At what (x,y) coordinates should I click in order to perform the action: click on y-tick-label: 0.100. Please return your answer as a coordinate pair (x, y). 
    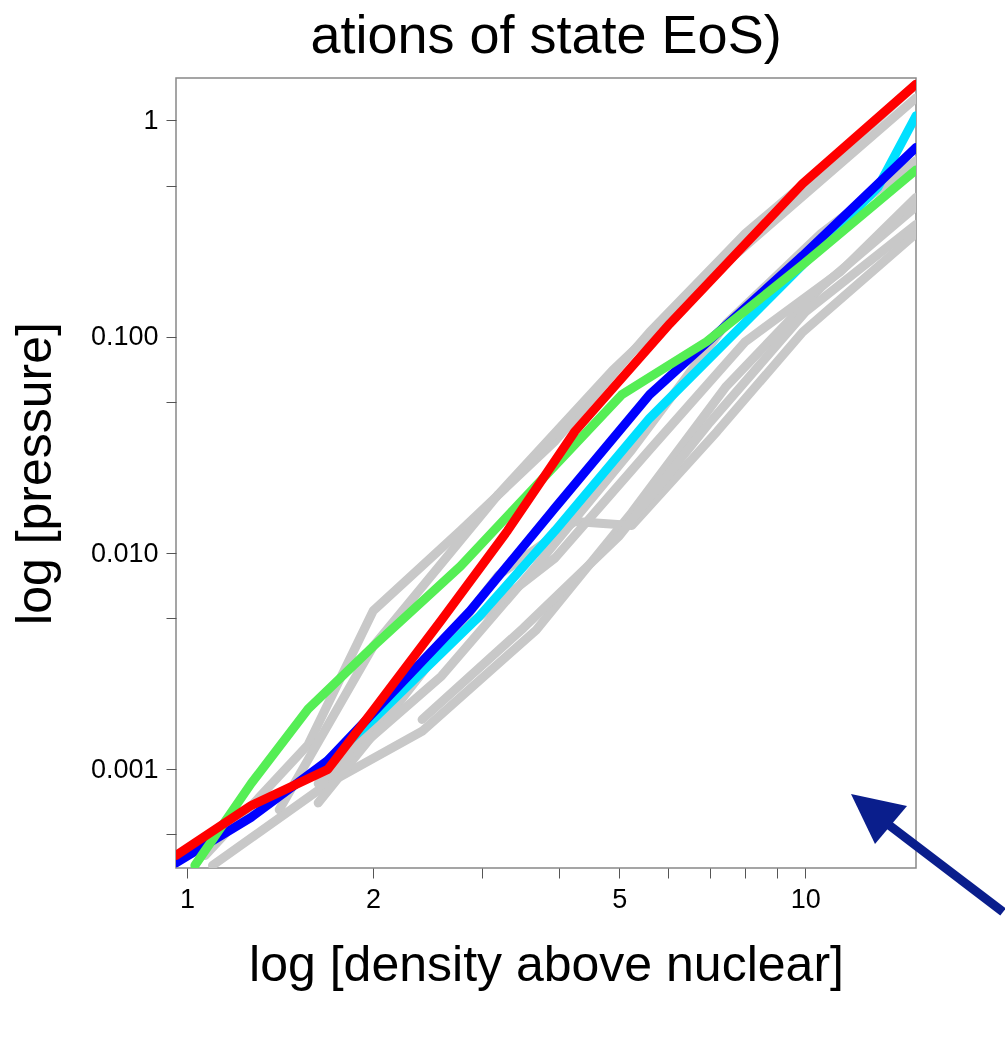
    Looking at the image, I should click on (124, 336).